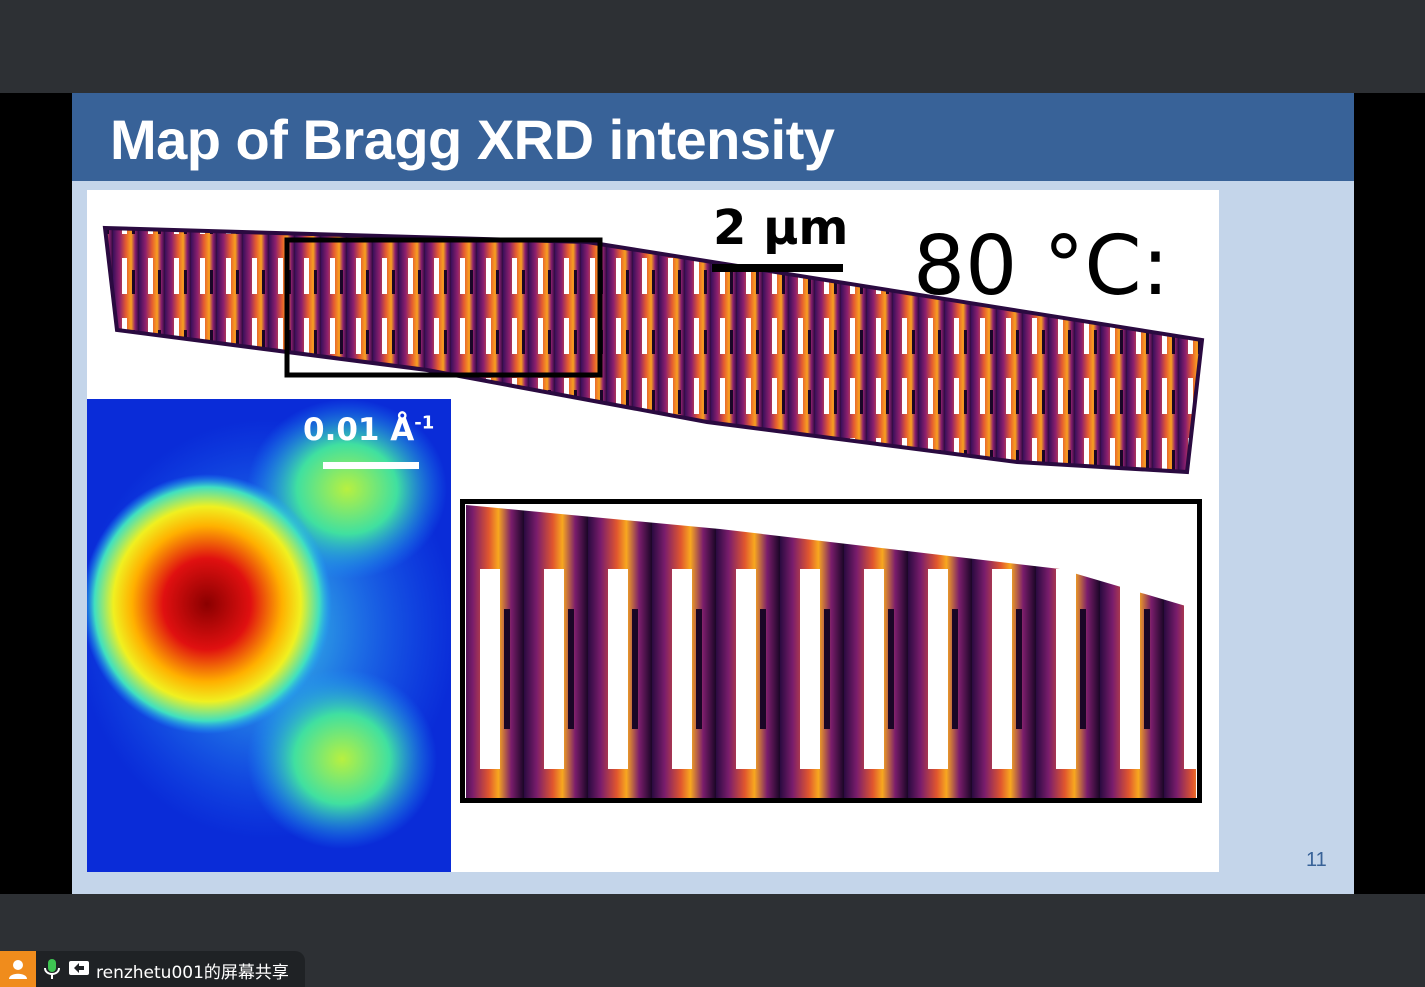  Describe the element at coordinates (52, 969) in the screenshot. I see `microphone-icon` at that location.